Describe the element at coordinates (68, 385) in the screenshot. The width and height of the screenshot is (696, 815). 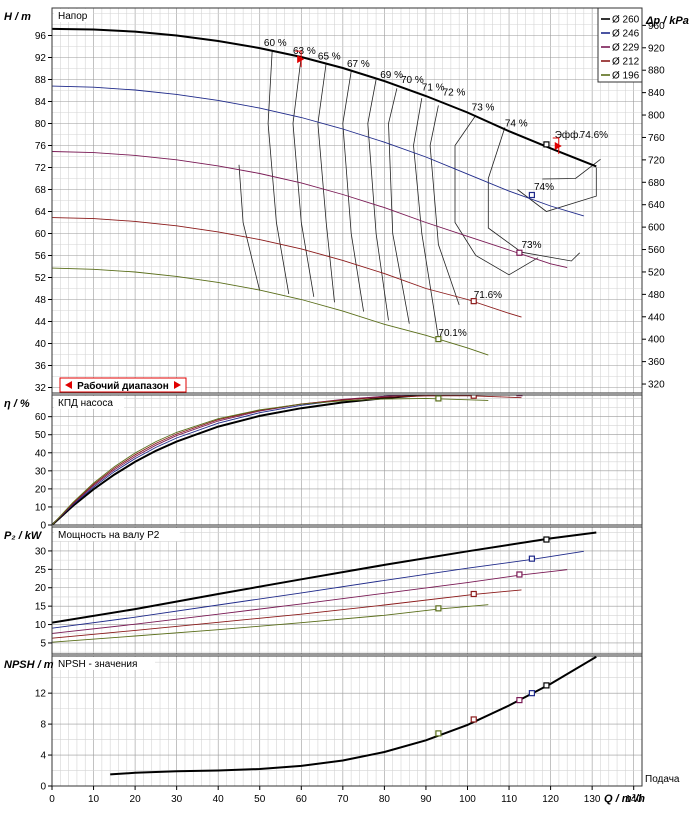
I see `operating-range-arrow-left` at that location.